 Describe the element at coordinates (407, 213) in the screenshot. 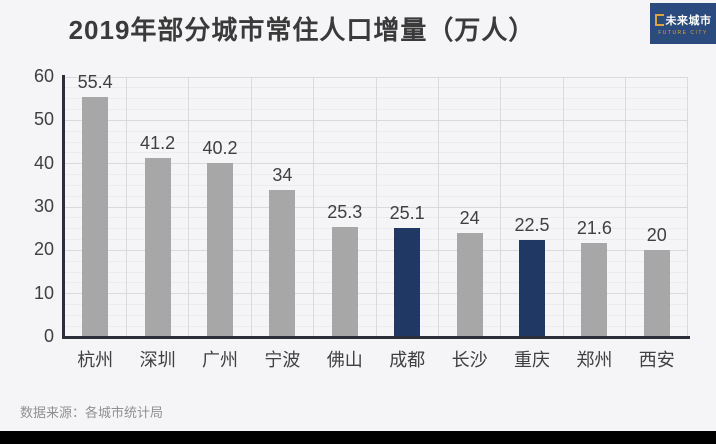

I see `bar-value-label: 25.1` at that location.